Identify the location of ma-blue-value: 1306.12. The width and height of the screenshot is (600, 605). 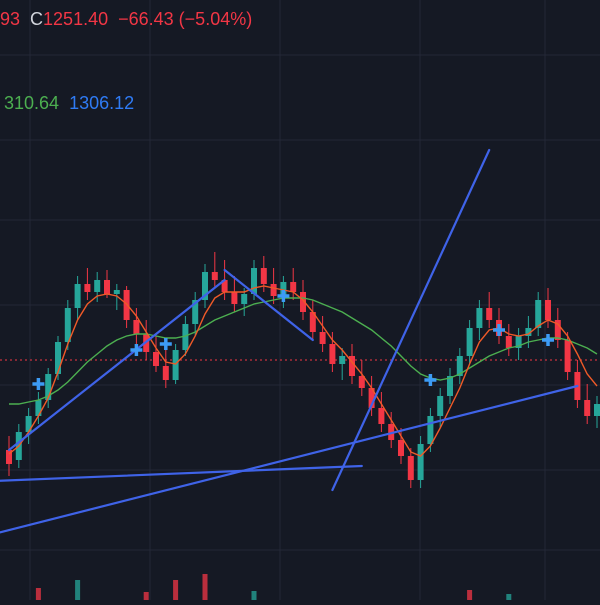
(102, 103).